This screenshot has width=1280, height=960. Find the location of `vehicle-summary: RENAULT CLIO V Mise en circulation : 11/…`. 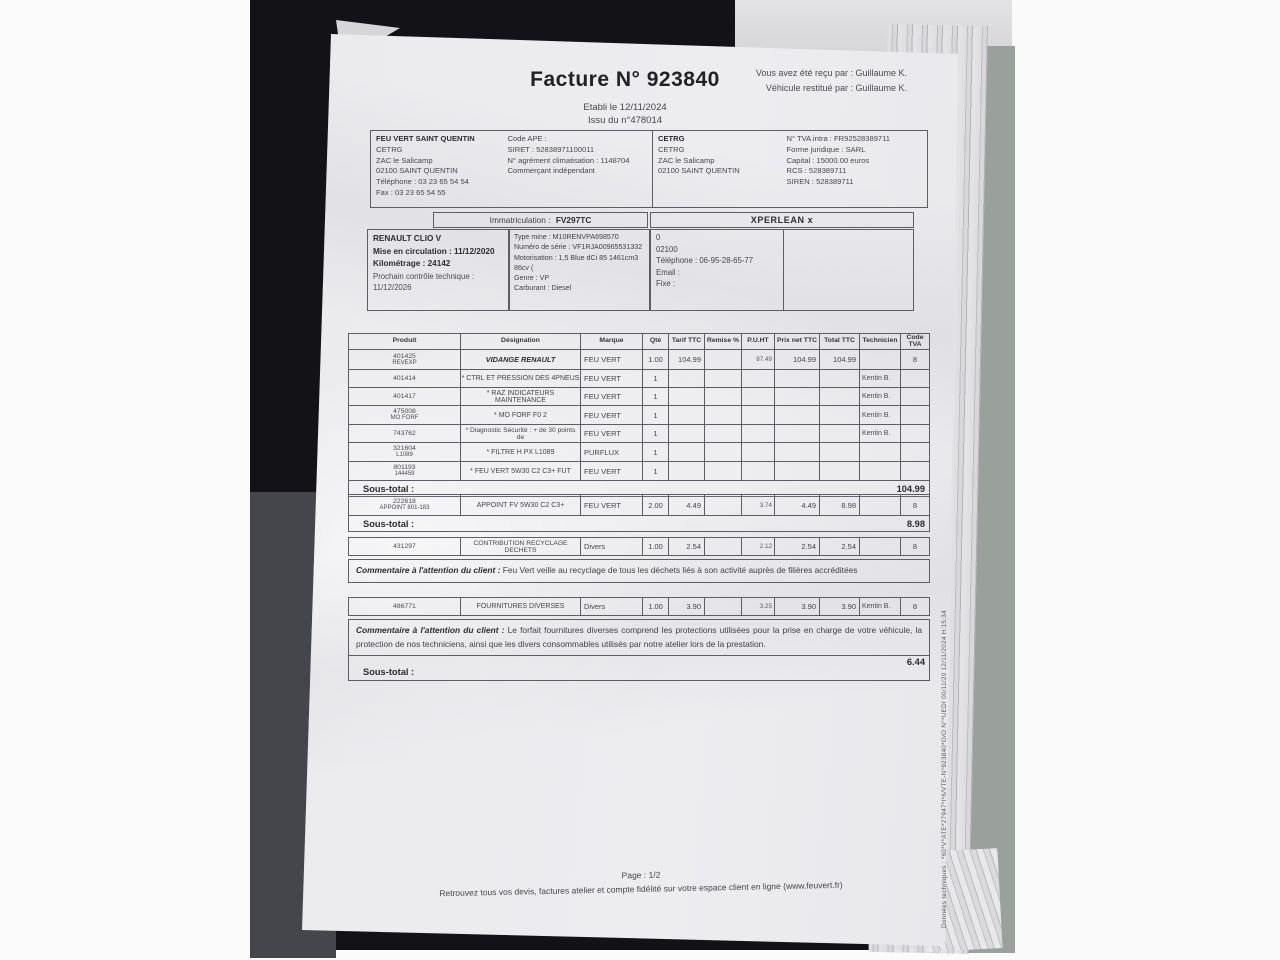

vehicle-summary: RENAULT CLIO V Mise en circulation : 11/… is located at coordinates (438, 270).